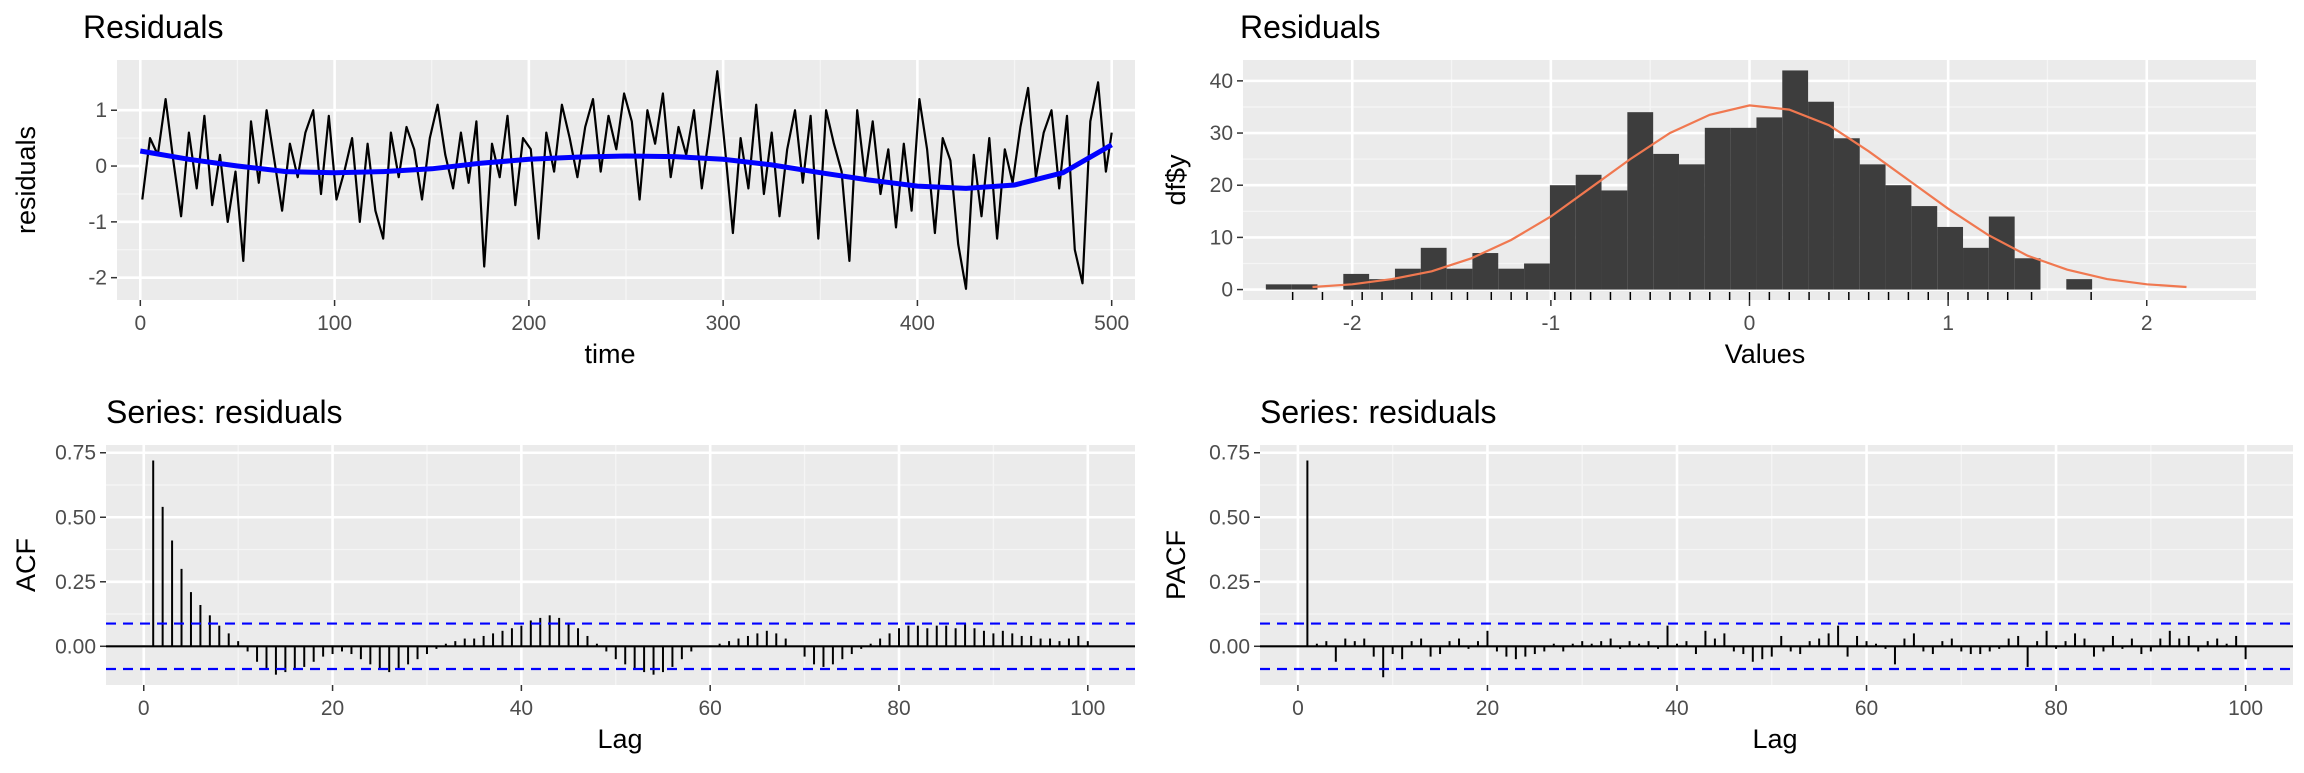 The width and height of the screenshot is (2304, 773). What do you see at coordinates (97, 278) in the screenshot?
I see `y-tick-label: -2` at bounding box center [97, 278].